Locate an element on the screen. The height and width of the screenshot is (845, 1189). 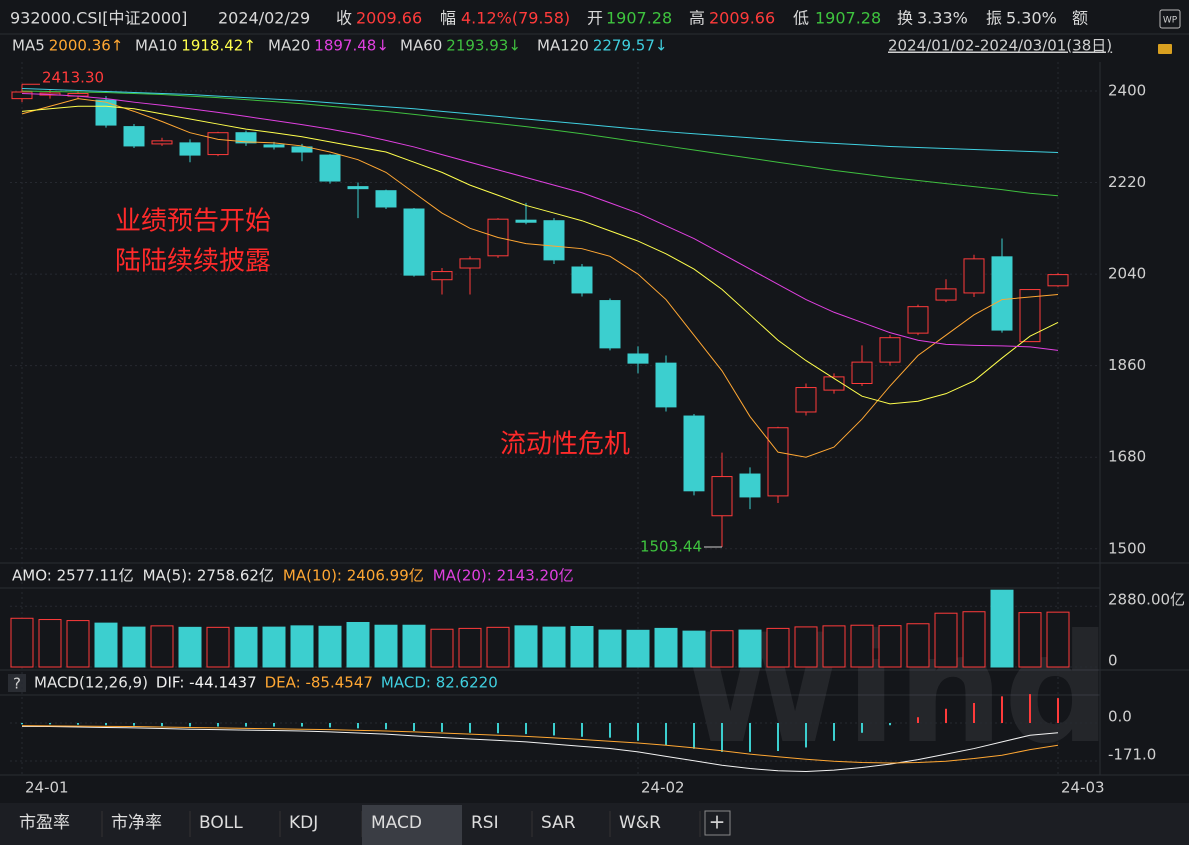
add-tab-label: + is located at coordinates (717, 822).